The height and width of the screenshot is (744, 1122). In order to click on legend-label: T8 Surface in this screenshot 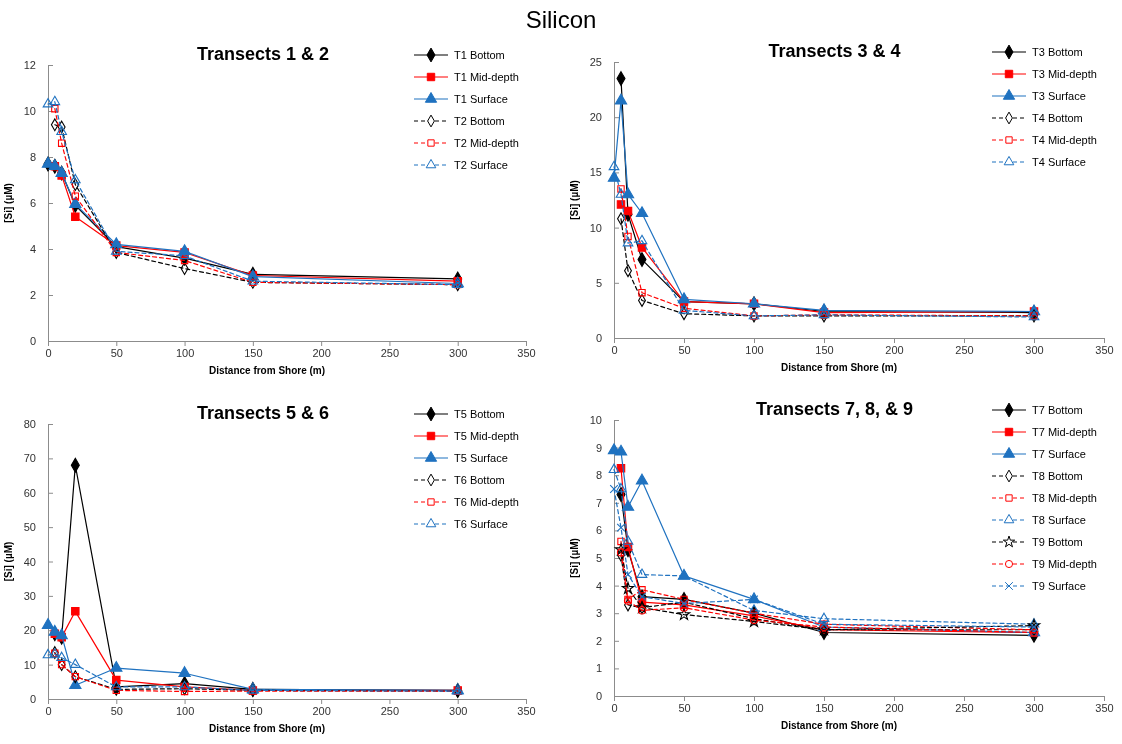, I will do `click(1059, 520)`.